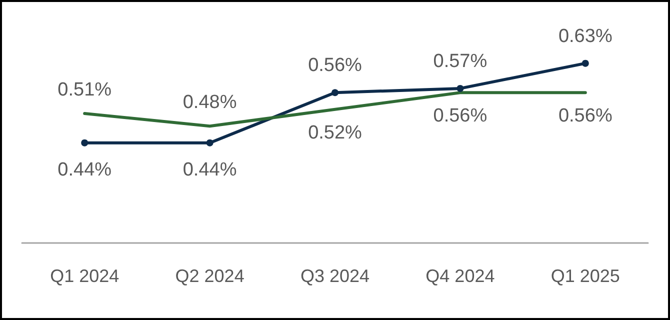  I want to click on x-tick-label: Q4 2024, so click(460, 276).